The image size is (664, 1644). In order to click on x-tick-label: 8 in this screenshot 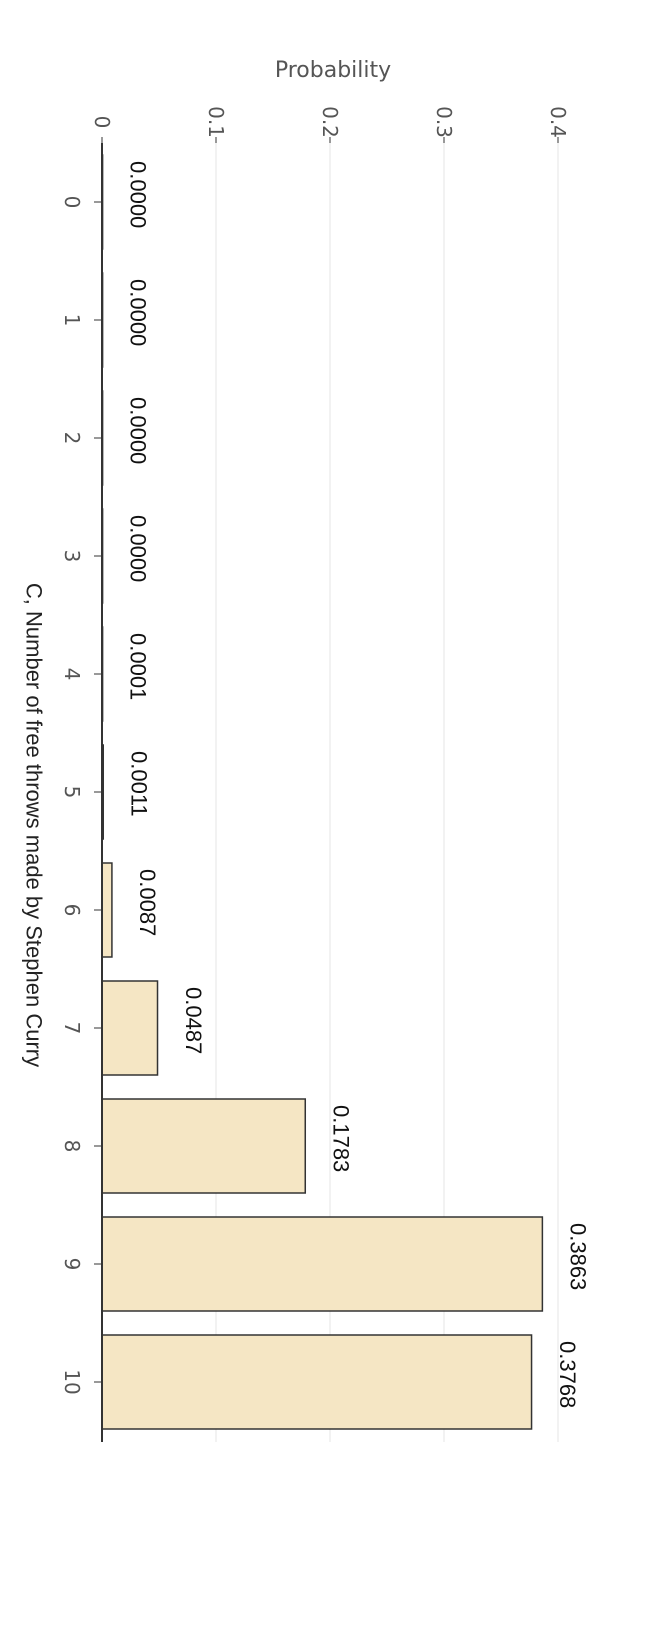, I will do `click(72, 1146)`.